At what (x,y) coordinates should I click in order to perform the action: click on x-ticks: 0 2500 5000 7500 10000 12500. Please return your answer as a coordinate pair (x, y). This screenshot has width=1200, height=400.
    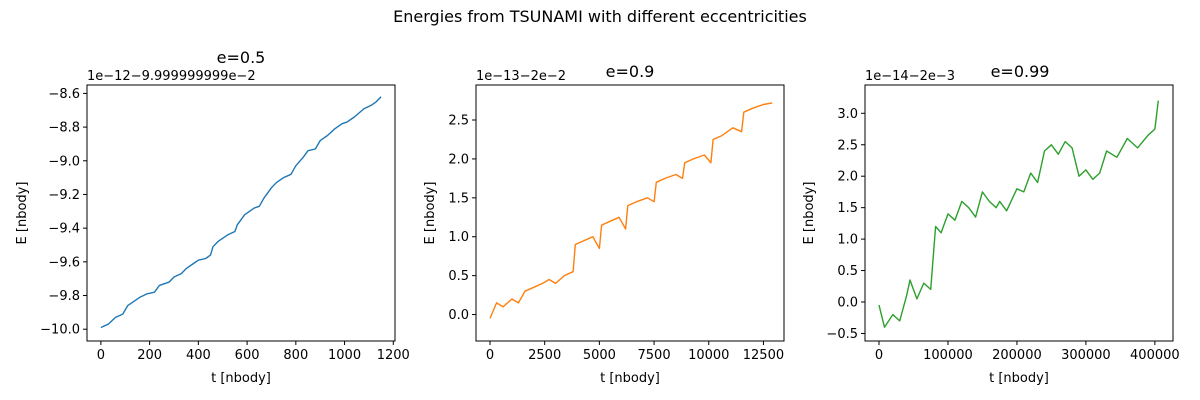
    Looking at the image, I should click on (635, 352).